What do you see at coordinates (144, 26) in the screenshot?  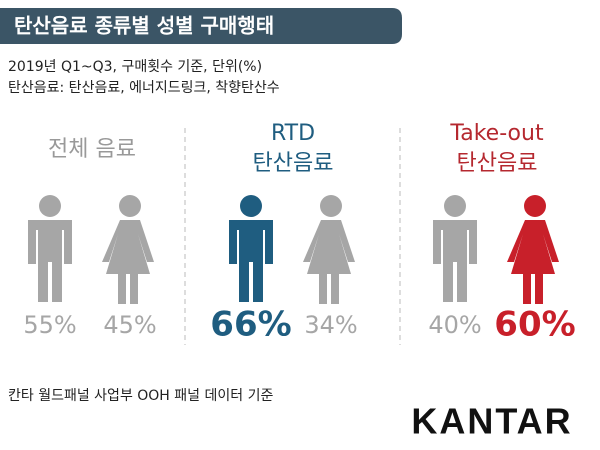 I see `title: 탄산음료 종류별 성별 구매행태` at bounding box center [144, 26].